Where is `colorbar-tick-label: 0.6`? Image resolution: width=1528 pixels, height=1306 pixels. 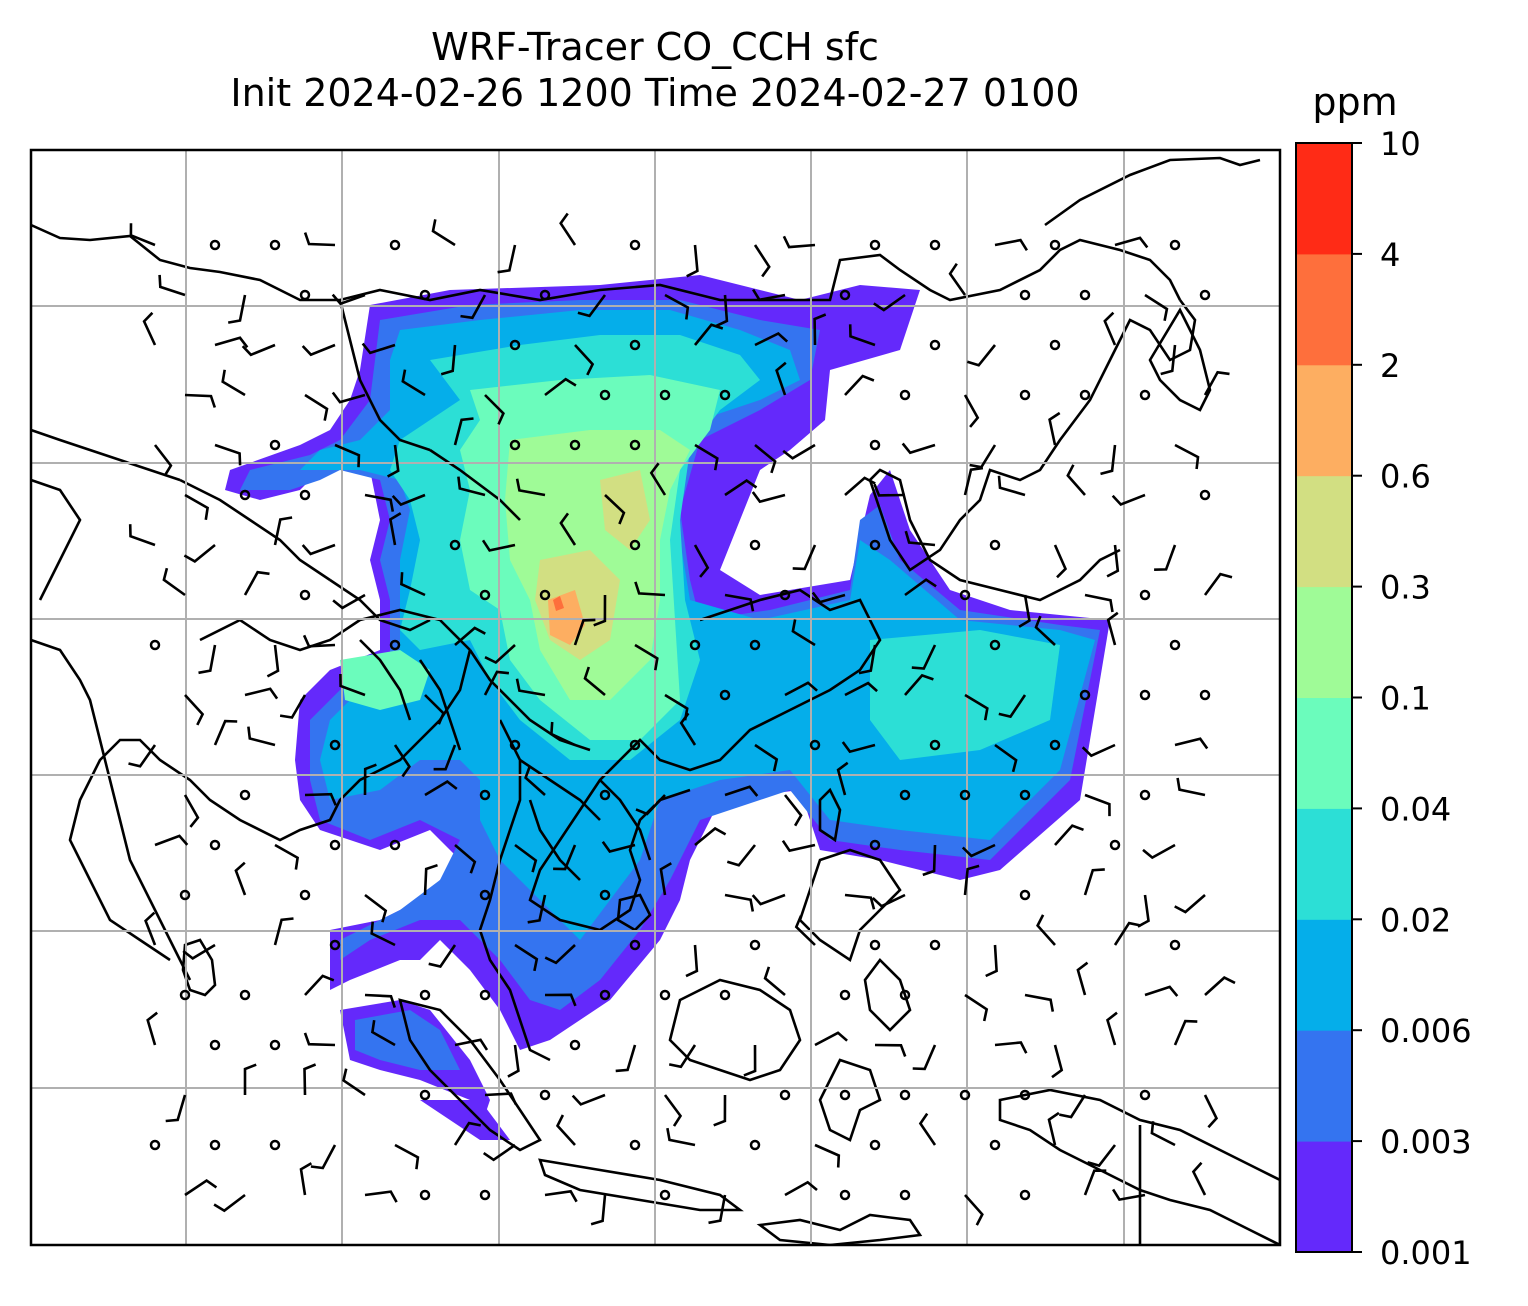 colorbar-tick-label: 0.6 is located at coordinates (1405, 477).